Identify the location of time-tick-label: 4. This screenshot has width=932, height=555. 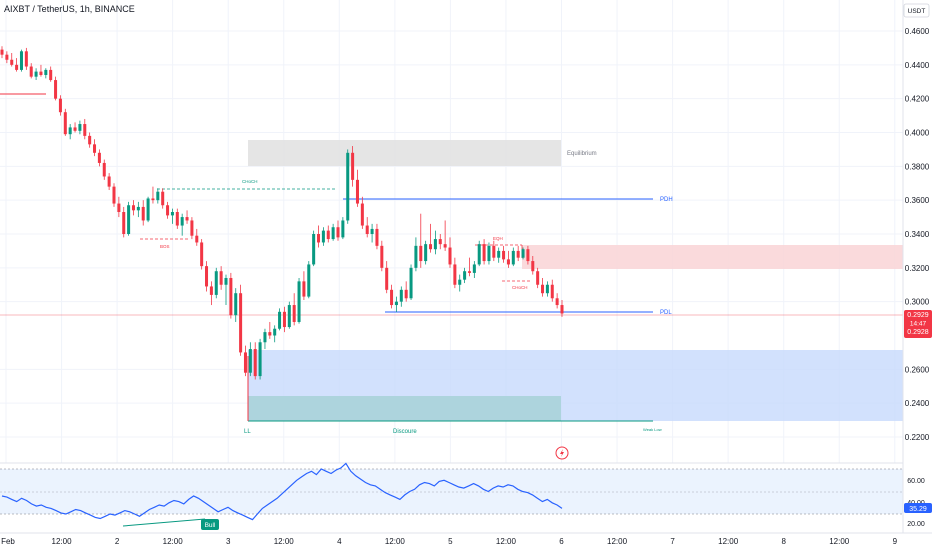
(339, 541).